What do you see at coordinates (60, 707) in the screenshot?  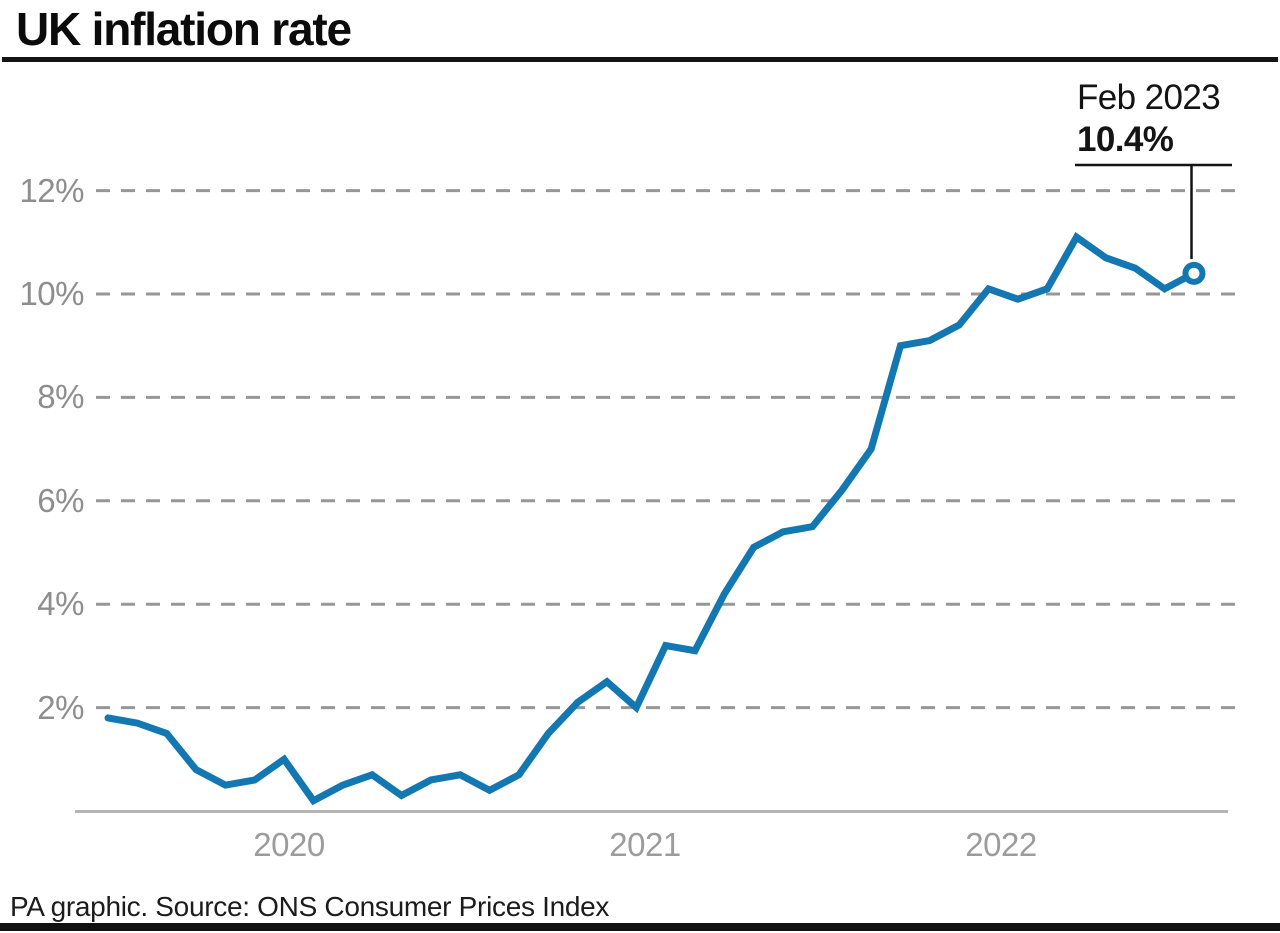 I see `y-axis-label: 2%` at bounding box center [60, 707].